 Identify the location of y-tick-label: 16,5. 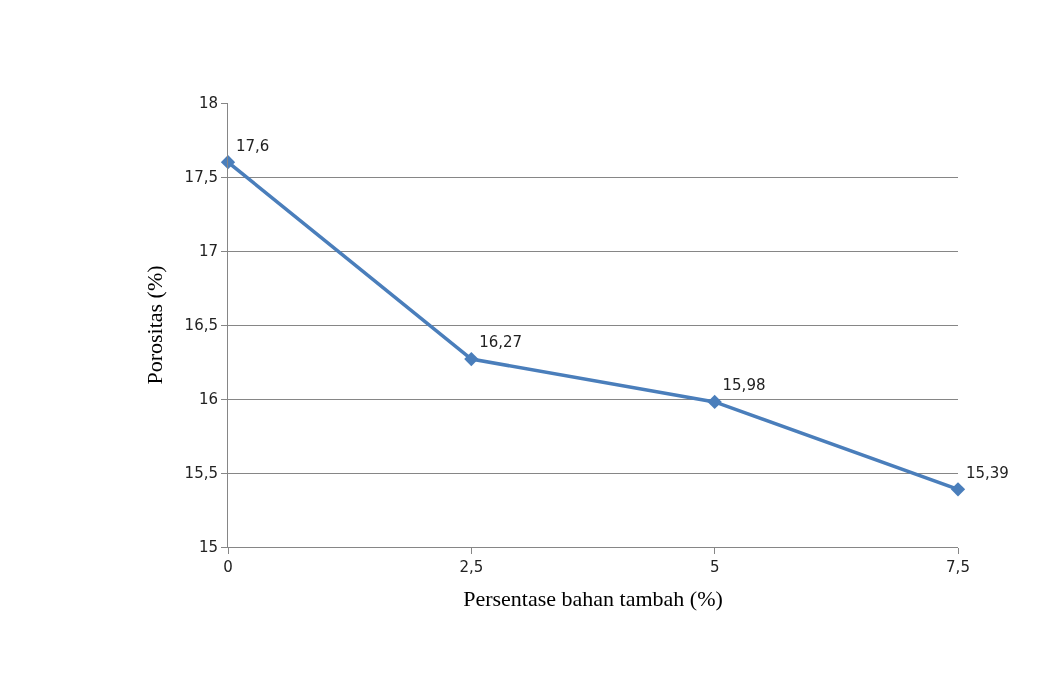
(201, 325).